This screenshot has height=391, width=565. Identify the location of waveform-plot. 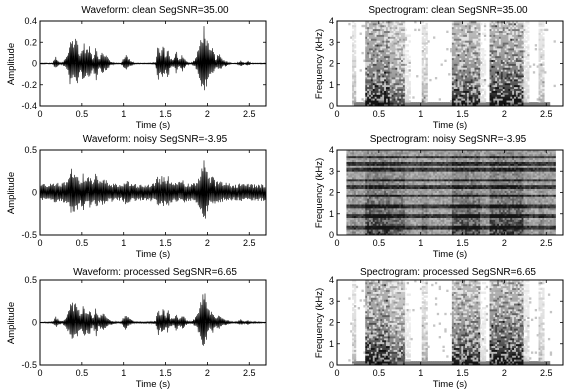
(153, 58).